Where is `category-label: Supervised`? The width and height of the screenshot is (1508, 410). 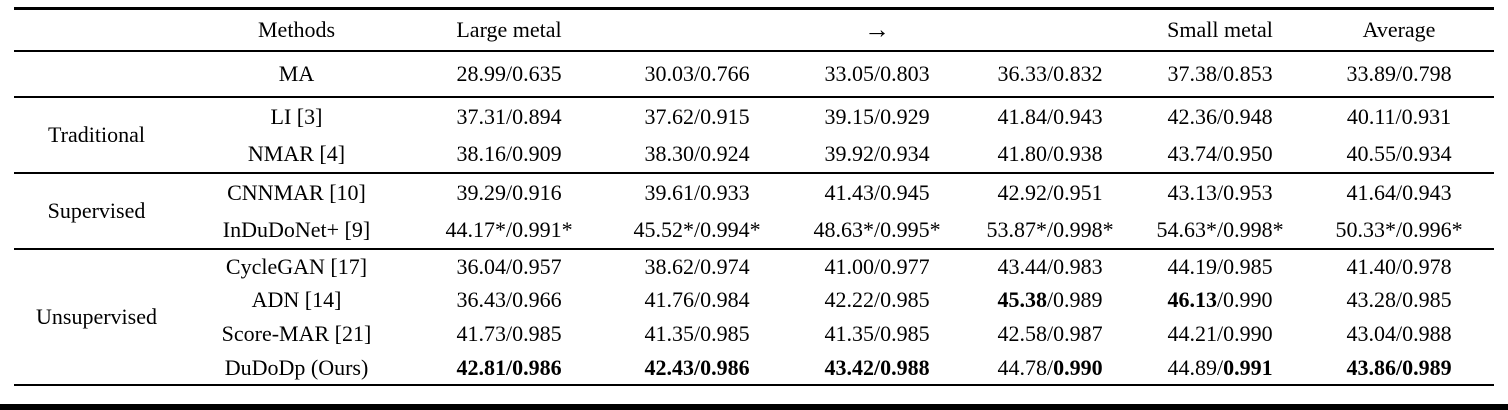 category-label: Supervised is located at coordinates (96, 210).